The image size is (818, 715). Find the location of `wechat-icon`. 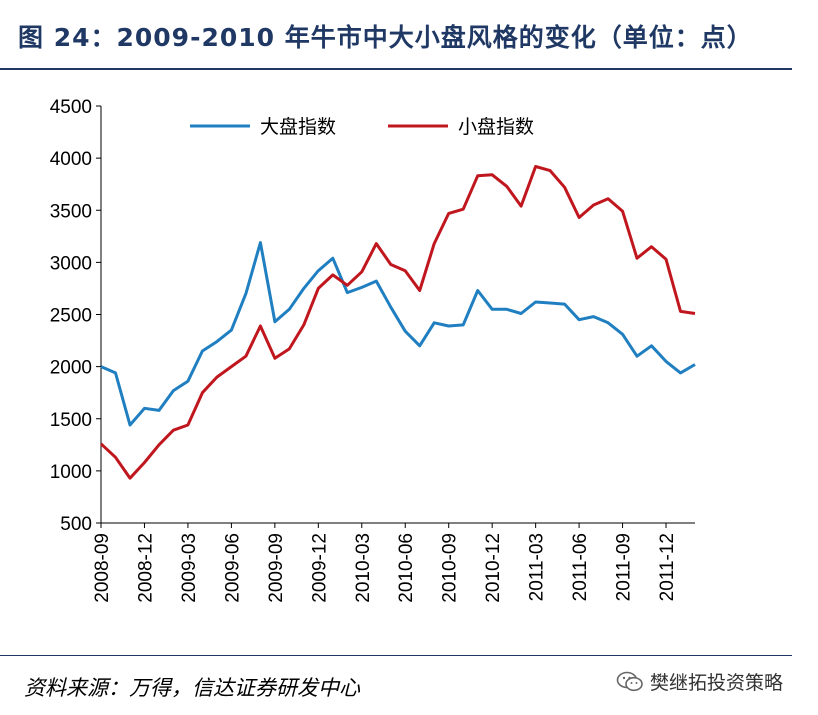

wechat-icon is located at coordinates (629, 681).